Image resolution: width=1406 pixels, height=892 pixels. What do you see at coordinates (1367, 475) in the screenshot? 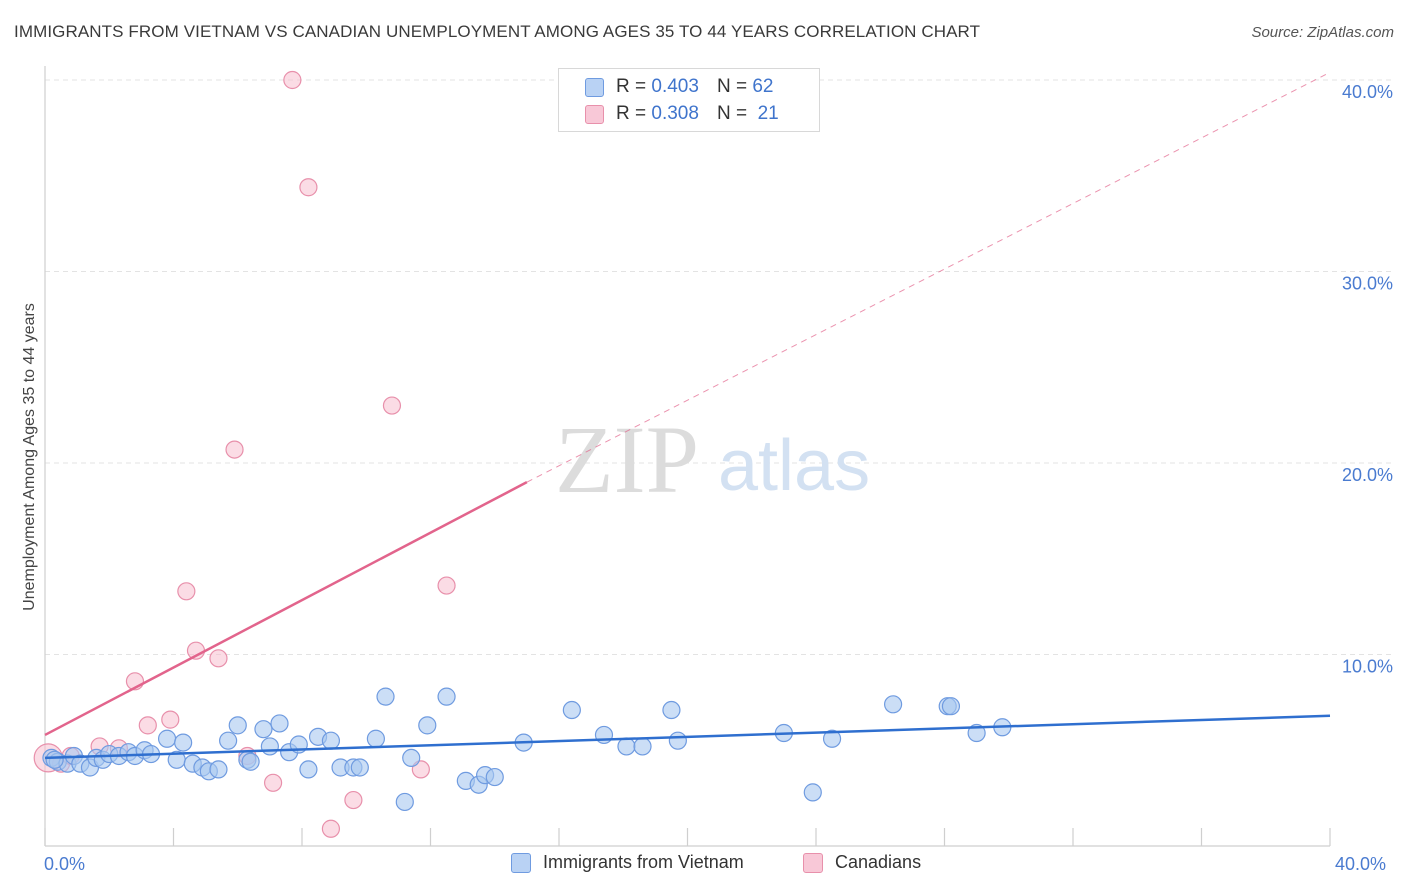
I see `y-tick-label: 20.0%` at bounding box center [1367, 475].